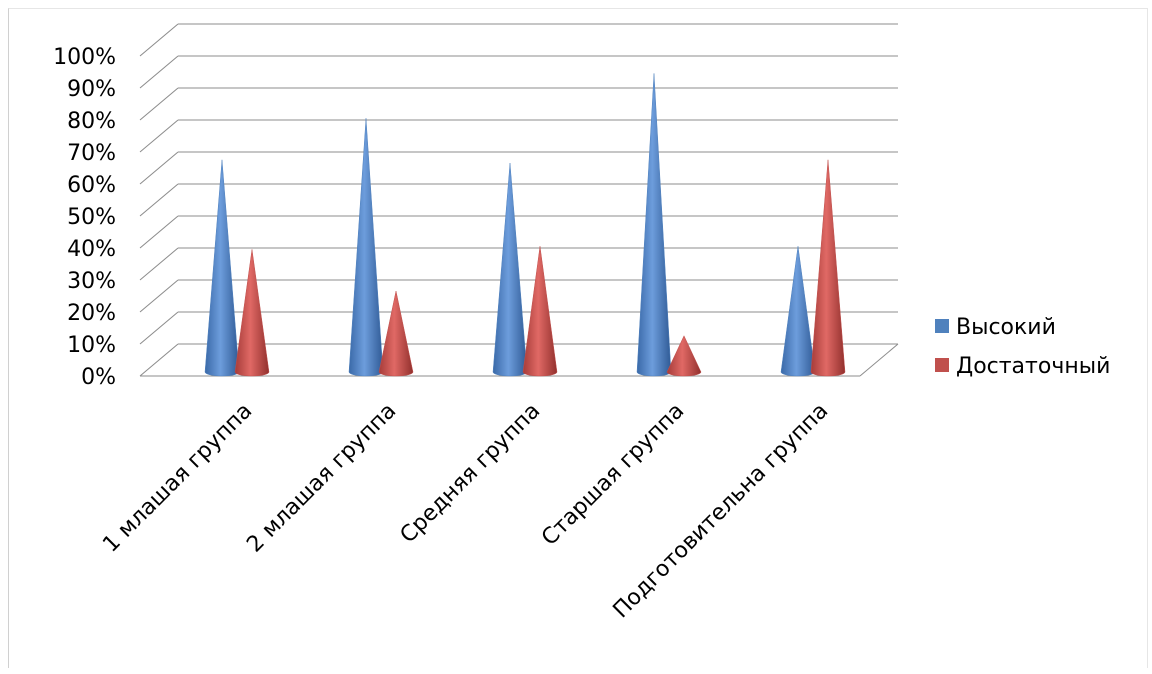 Image resolution: width=1152 pixels, height=674 pixels. Describe the element at coordinates (613, 475) in the screenshot. I see `x-tick-label: Старшая группа` at that location.